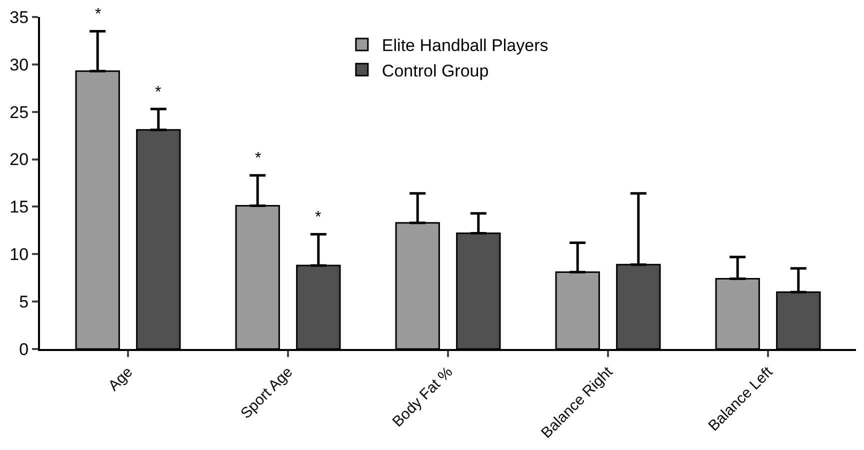  I want to click on y-tick-label: 30, so click(19, 64).